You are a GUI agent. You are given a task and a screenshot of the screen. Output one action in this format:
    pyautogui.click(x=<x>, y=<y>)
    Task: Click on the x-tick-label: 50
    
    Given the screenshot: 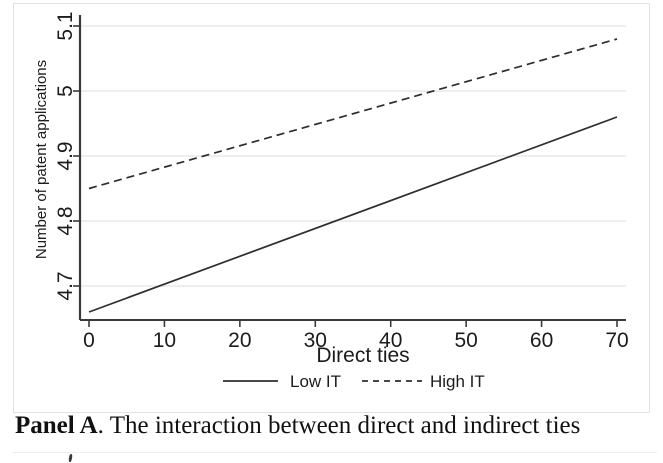 What is the action you would take?
    pyautogui.click(x=465, y=340)
    